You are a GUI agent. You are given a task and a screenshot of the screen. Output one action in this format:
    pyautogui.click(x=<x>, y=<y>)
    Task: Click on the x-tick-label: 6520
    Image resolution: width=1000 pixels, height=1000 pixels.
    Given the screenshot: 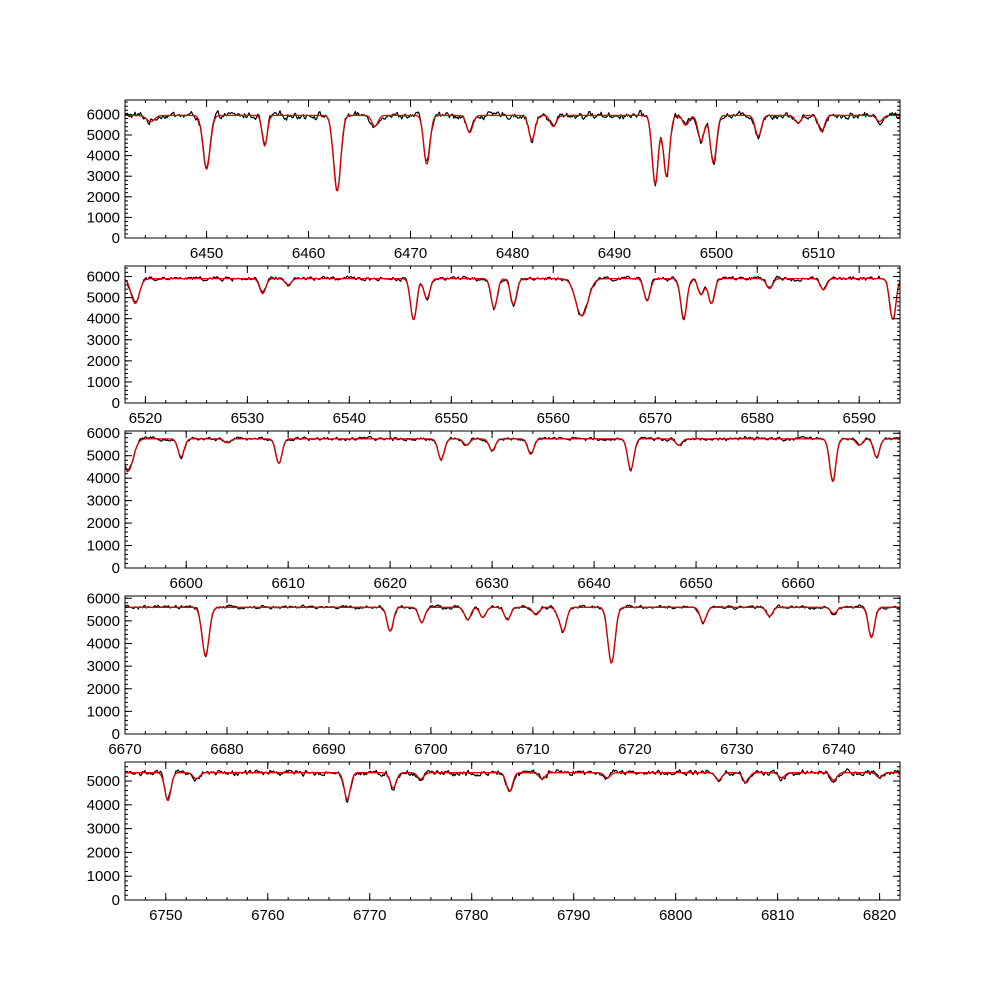 What is the action you would take?
    pyautogui.click(x=145, y=418)
    